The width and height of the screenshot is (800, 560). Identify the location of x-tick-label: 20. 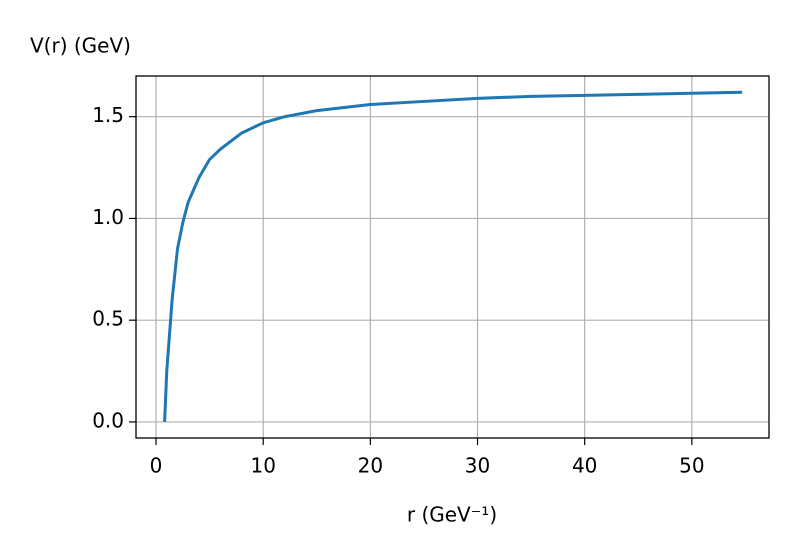
(370, 466).